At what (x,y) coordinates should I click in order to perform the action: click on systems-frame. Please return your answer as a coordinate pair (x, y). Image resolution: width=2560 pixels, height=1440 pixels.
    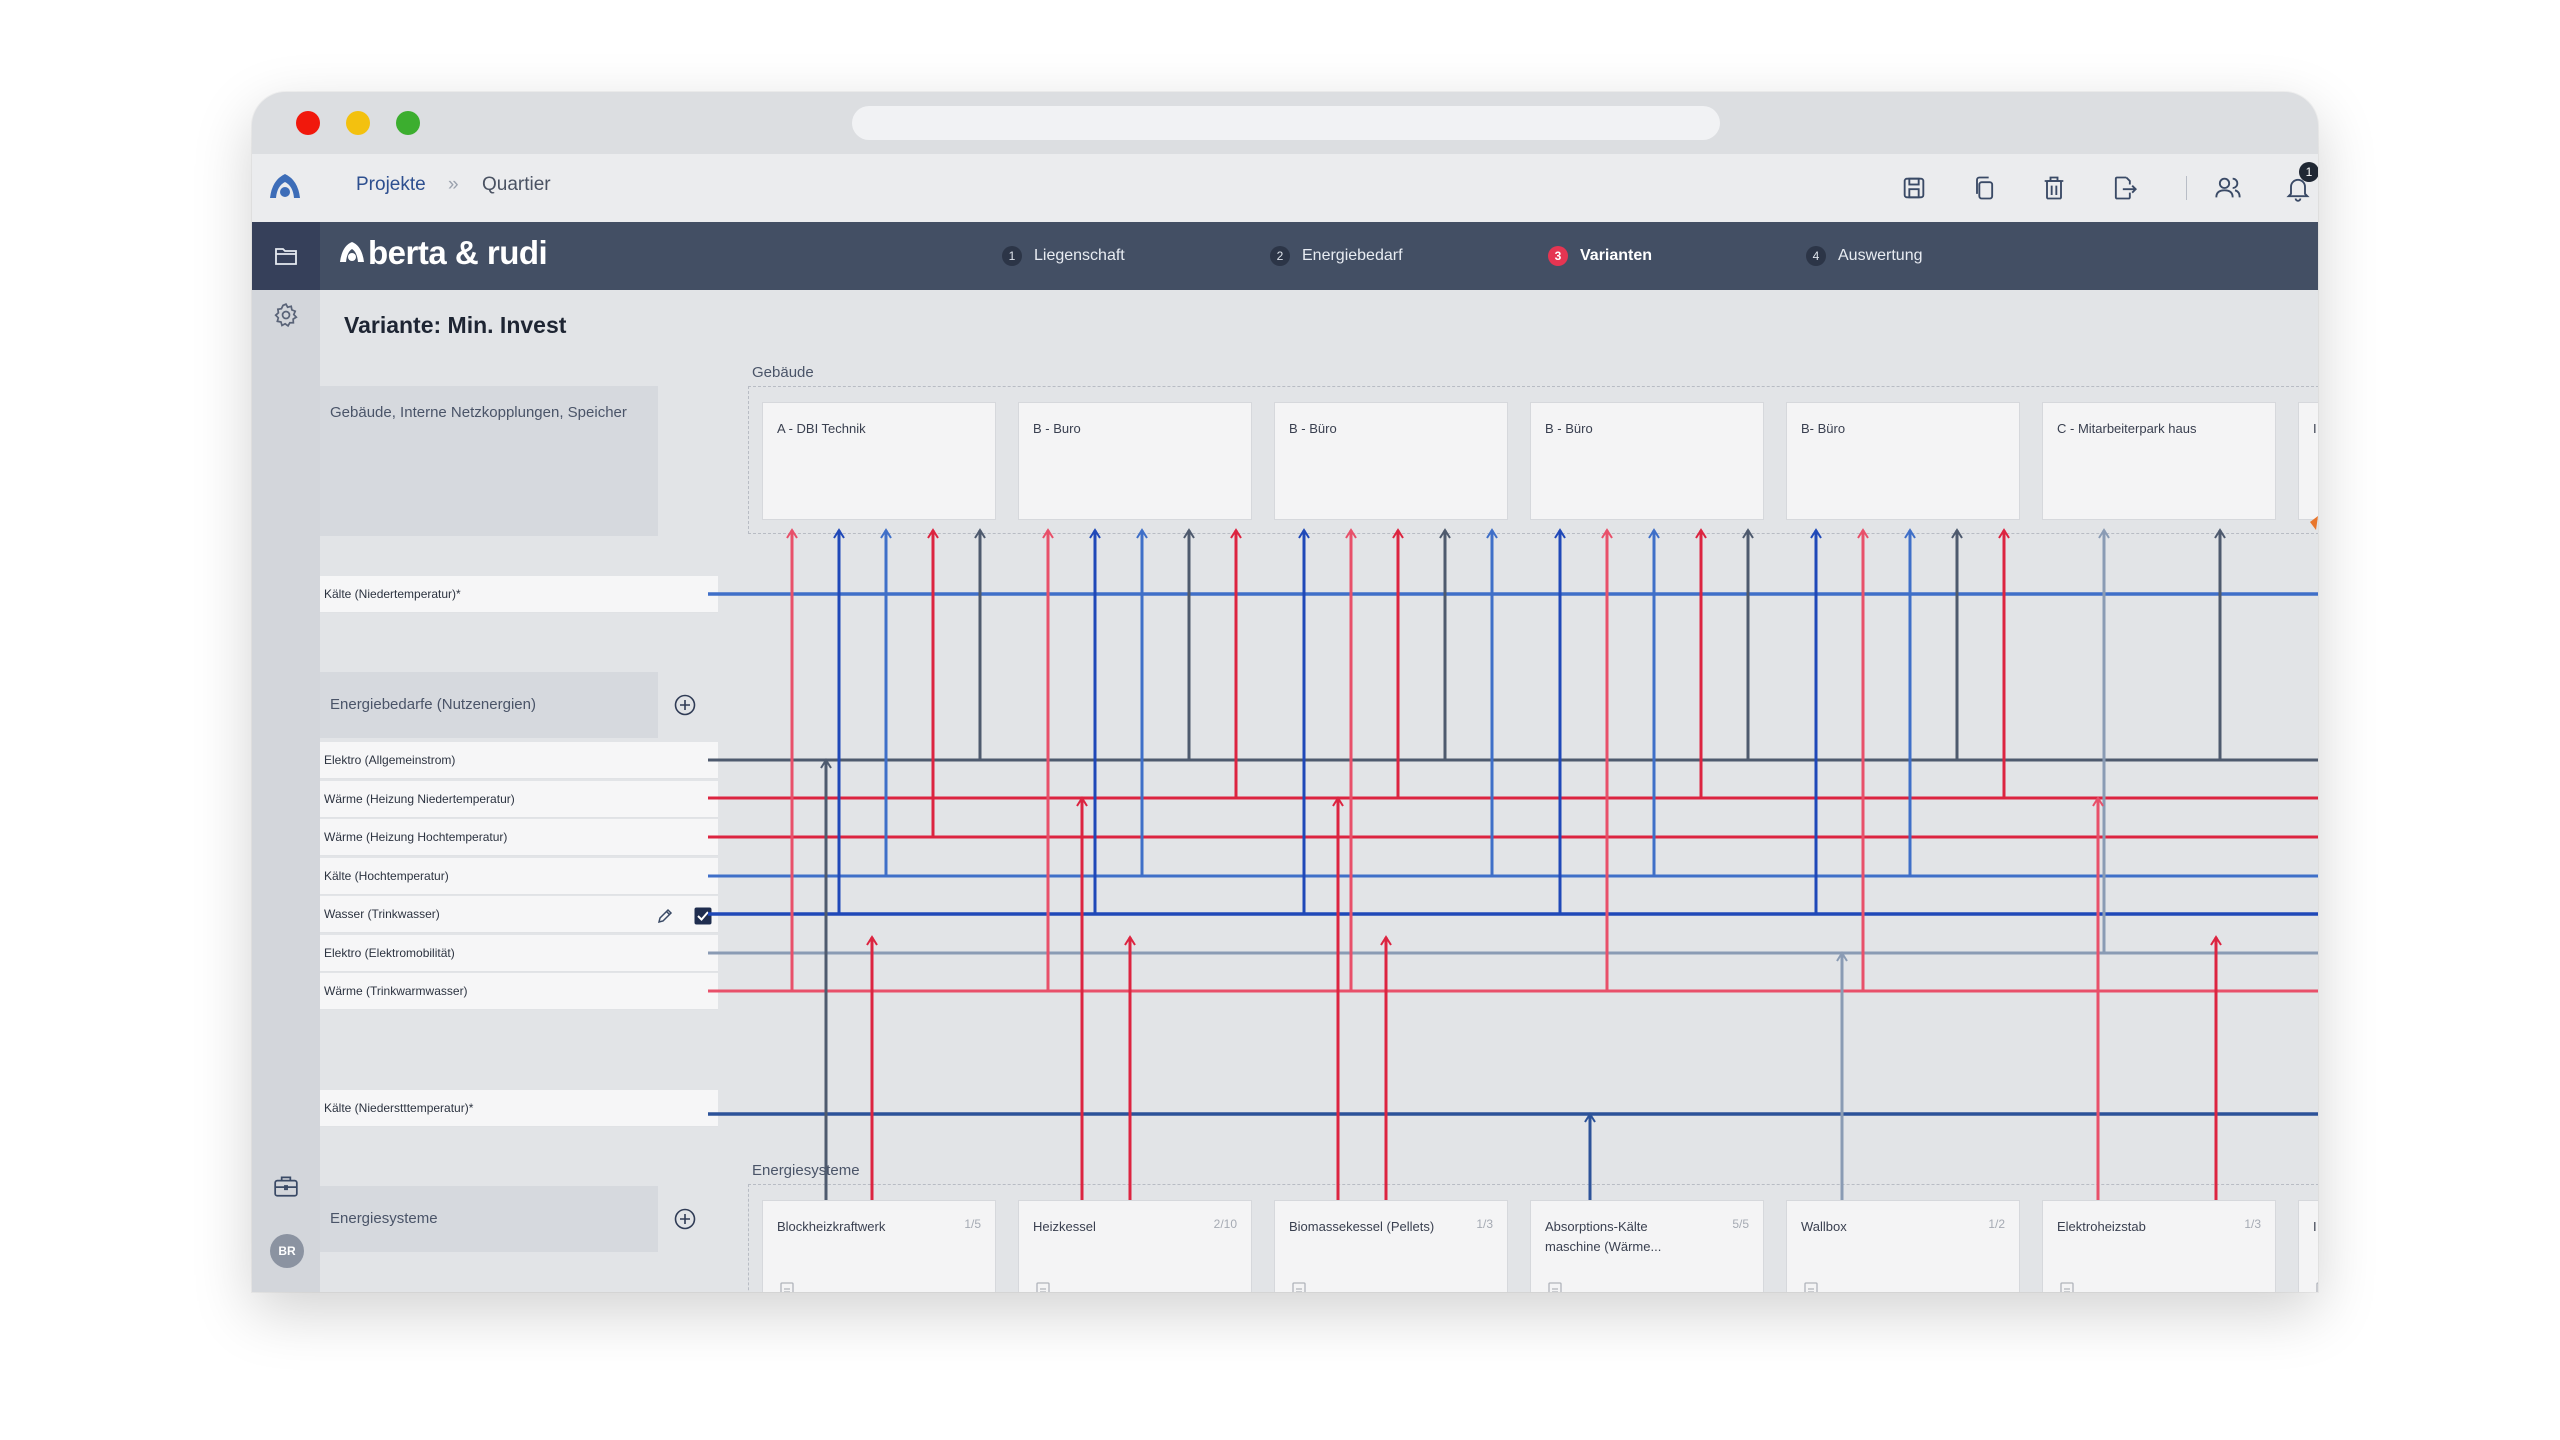
    Looking at the image, I should click on (1533, 1238).